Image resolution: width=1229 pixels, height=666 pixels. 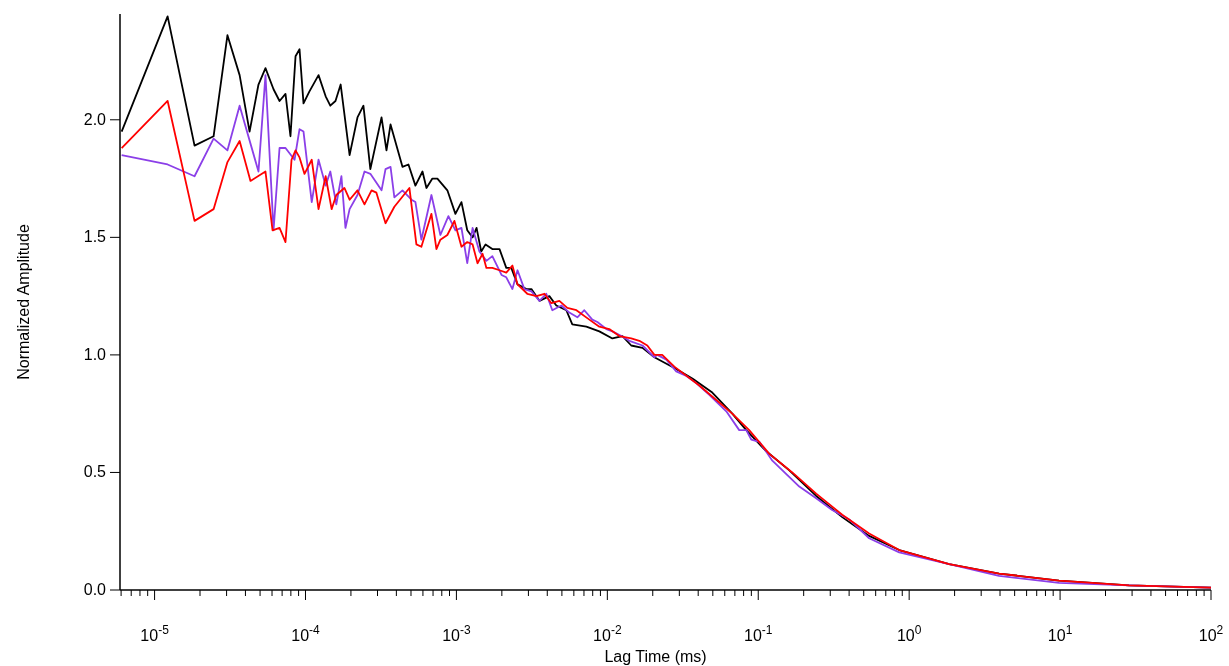 I want to click on y-tick-label: 1.0, so click(x=95, y=354).